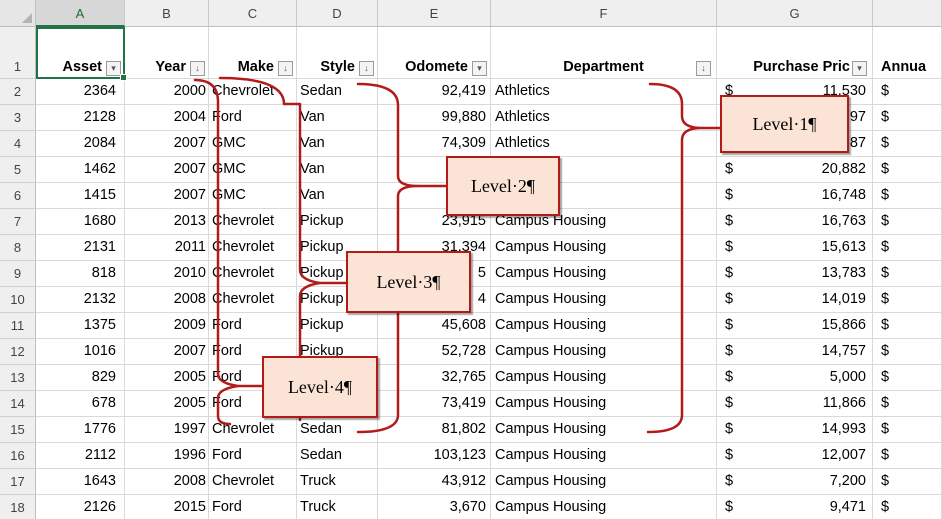 The image size is (942, 519). Describe the element at coordinates (434, 53) in the screenshot. I see `header-odometer: Odomete` at that location.